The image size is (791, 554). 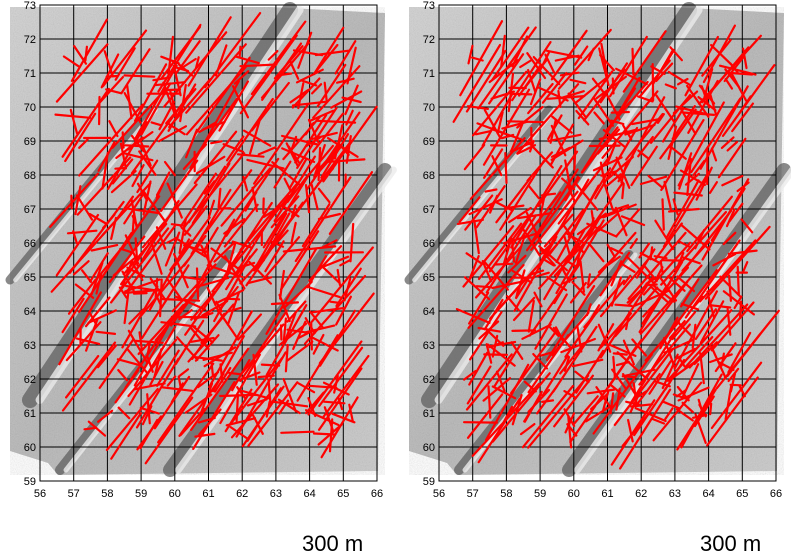 I want to click on y-tick-label: 67, so click(x=429, y=210).